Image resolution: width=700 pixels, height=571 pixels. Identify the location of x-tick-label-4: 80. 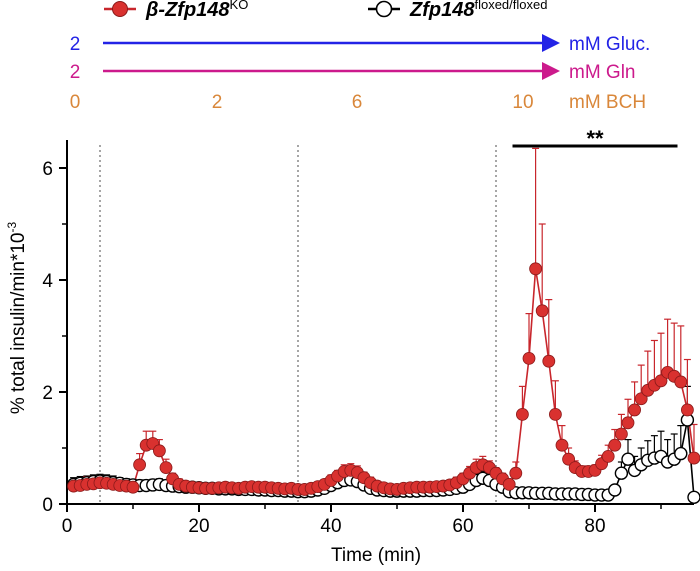
(594, 526).